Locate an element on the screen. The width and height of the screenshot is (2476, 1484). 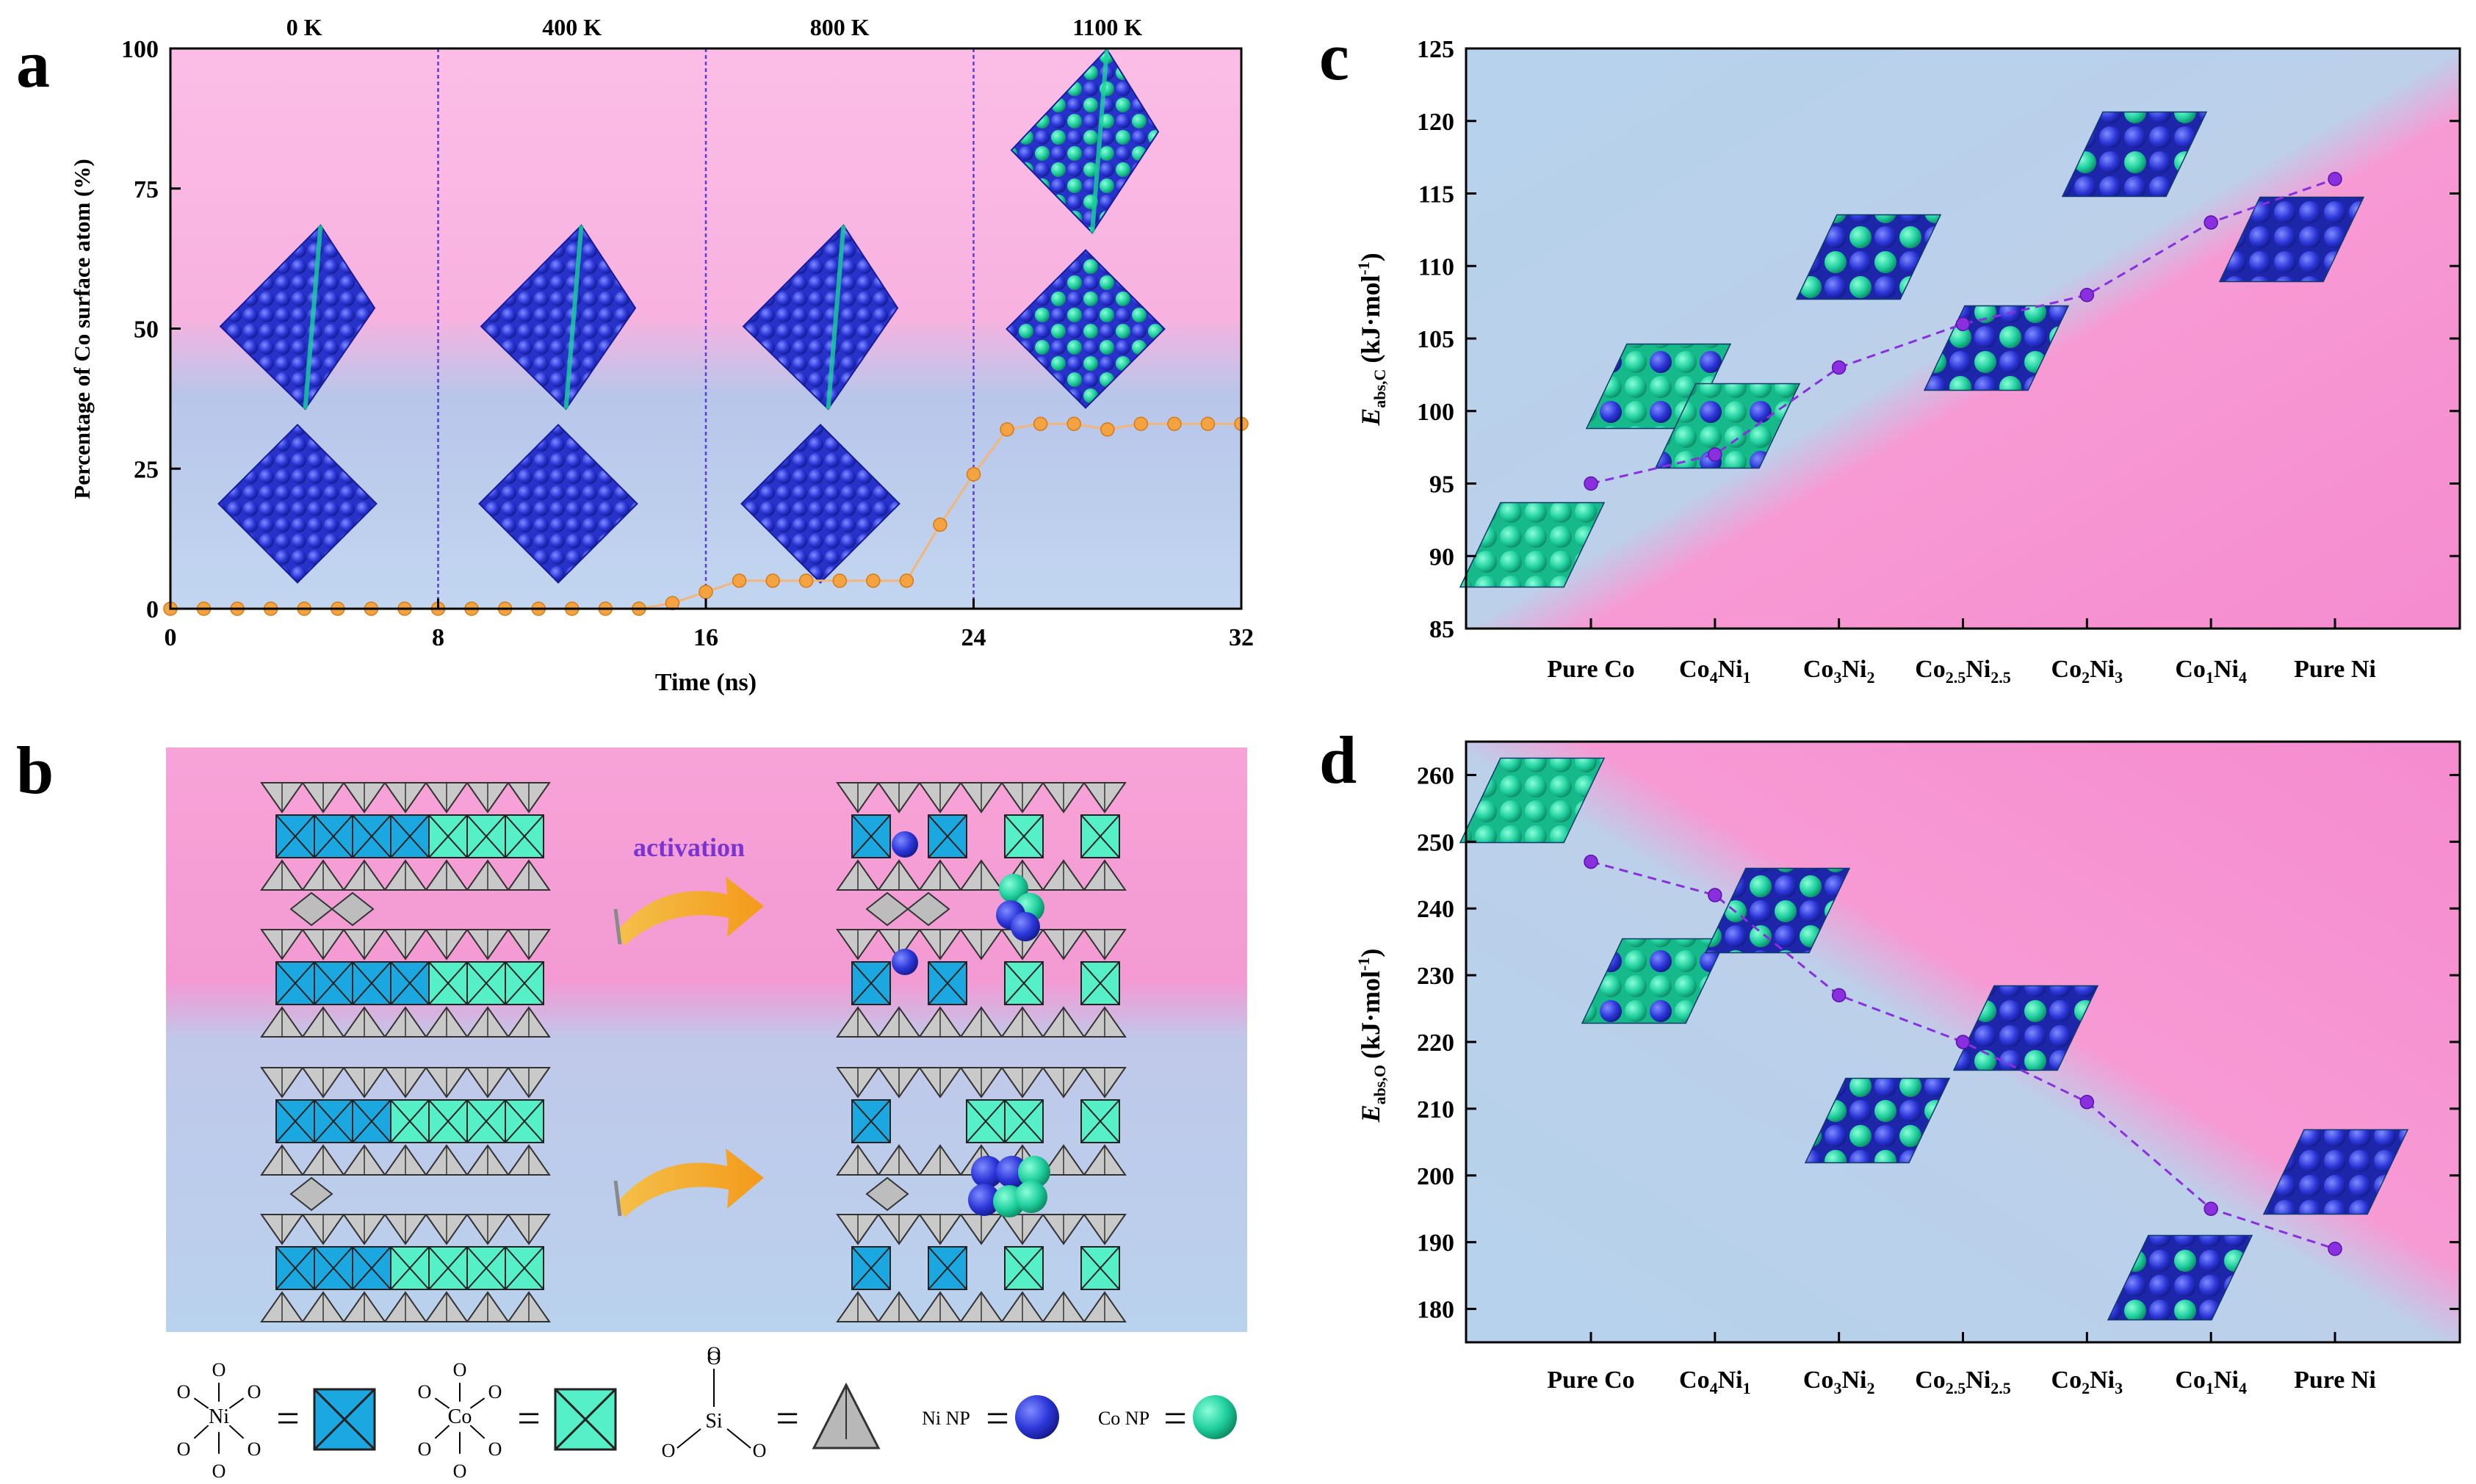
x-category-label: Co1Ni4 is located at coordinates (2211, 671).